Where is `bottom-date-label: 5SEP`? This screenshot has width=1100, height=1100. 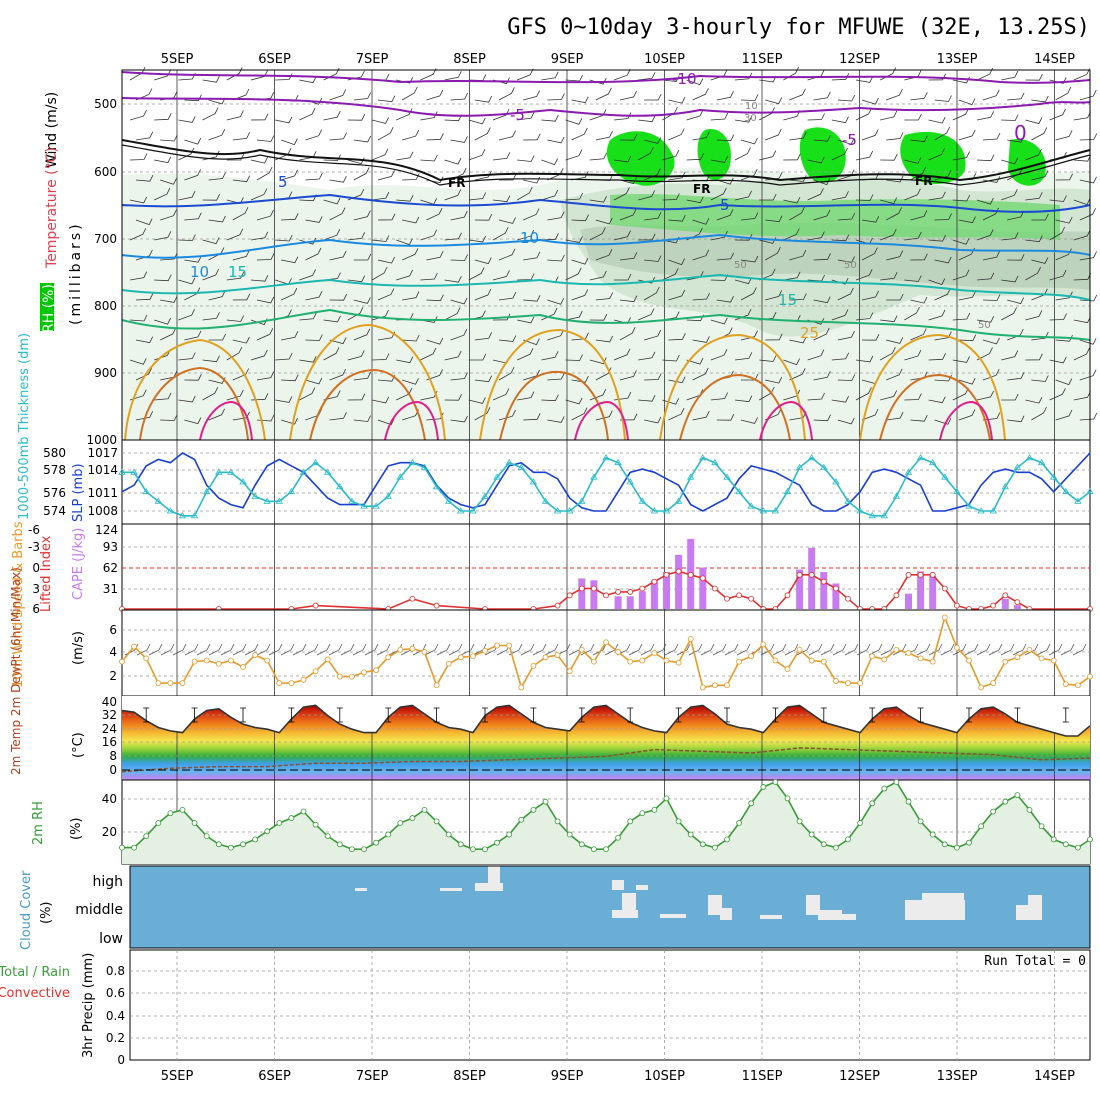
bottom-date-label: 5SEP is located at coordinates (177, 1076).